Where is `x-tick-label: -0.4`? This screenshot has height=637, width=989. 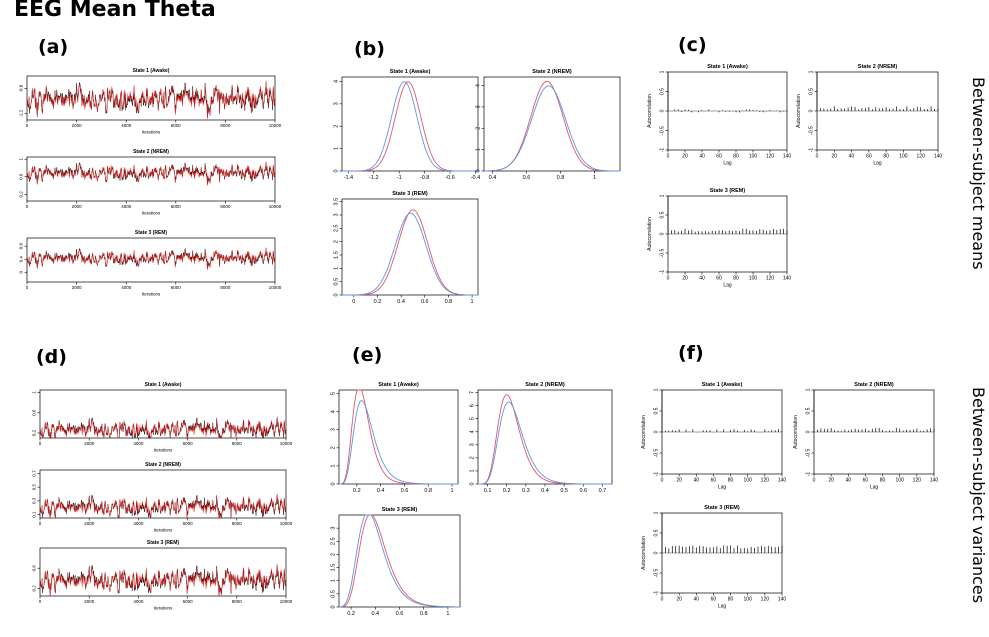 x-tick-label: -0.4 is located at coordinates (475, 178).